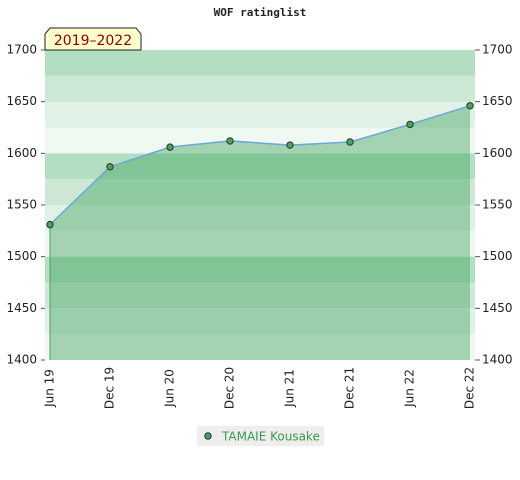 This screenshot has height=480, width=520. What do you see at coordinates (21, 360) in the screenshot?
I see `y-tick-label: 1400` at bounding box center [21, 360].